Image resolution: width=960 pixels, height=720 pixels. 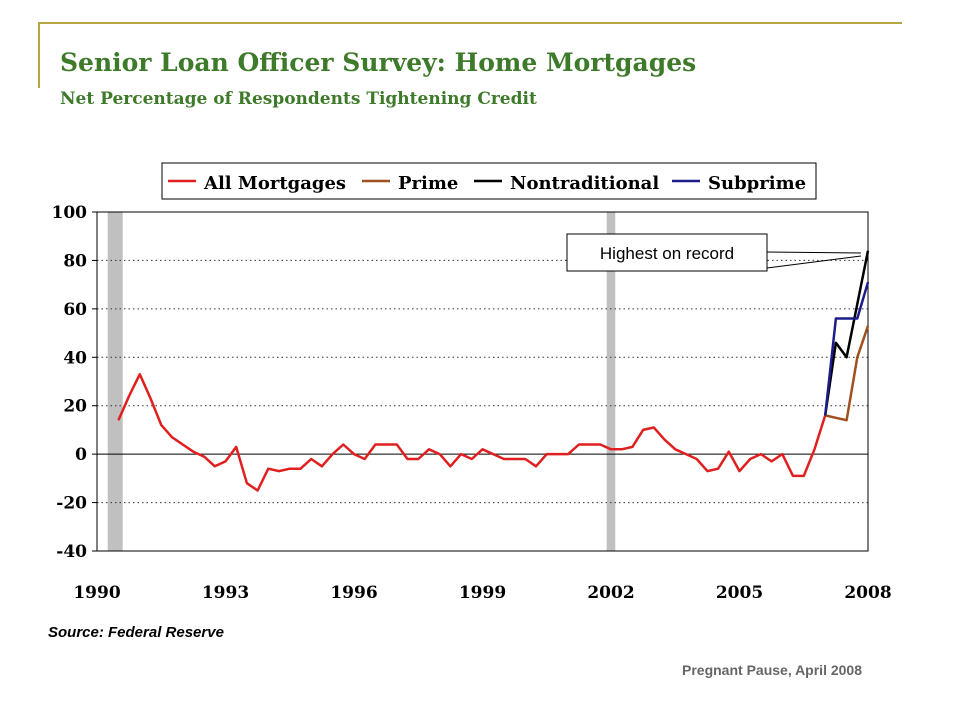 I want to click on x-tick-label: 2002, so click(x=610, y=593).